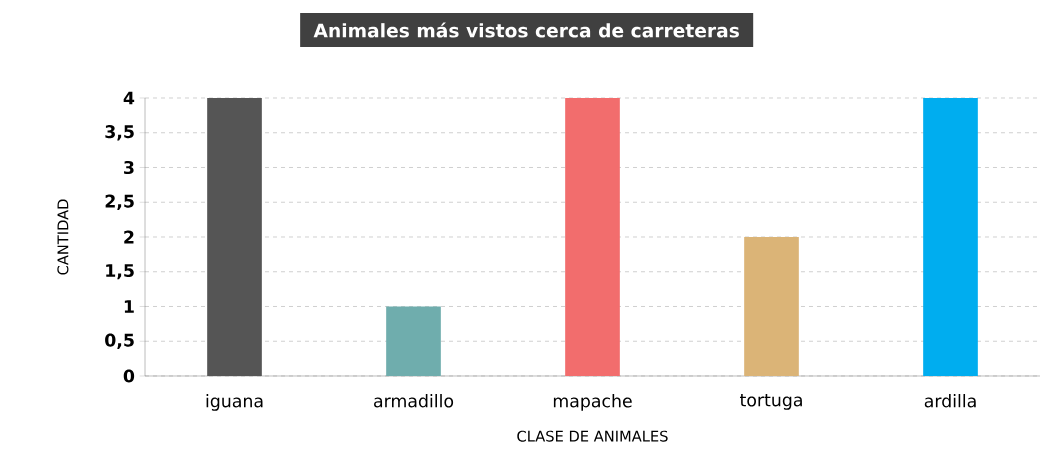 This screenshot has height=466, width=1051. What do you see at coordinates (129, 237) in the screenshot?
I see `y-tick-label: 2` at bounding box center [129, 237].